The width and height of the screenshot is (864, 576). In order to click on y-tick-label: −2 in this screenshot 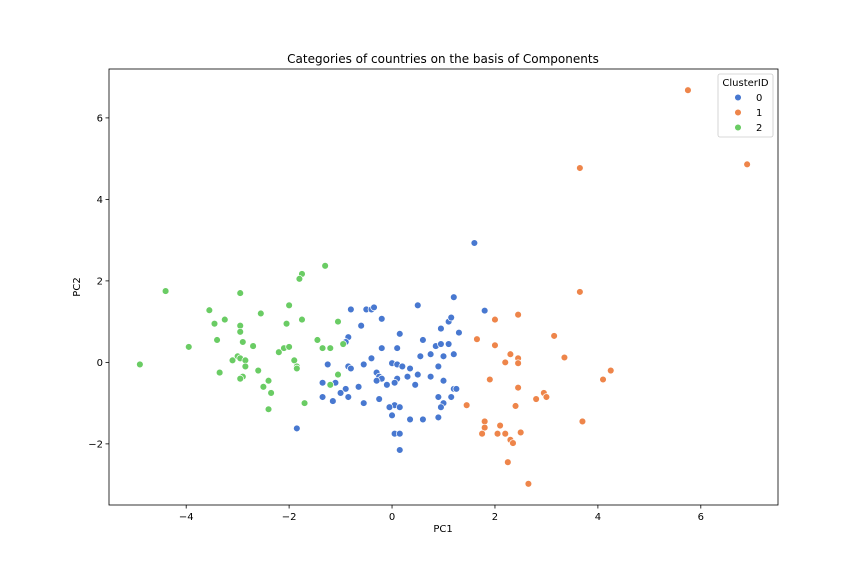, I will do `click(95, 444)`.